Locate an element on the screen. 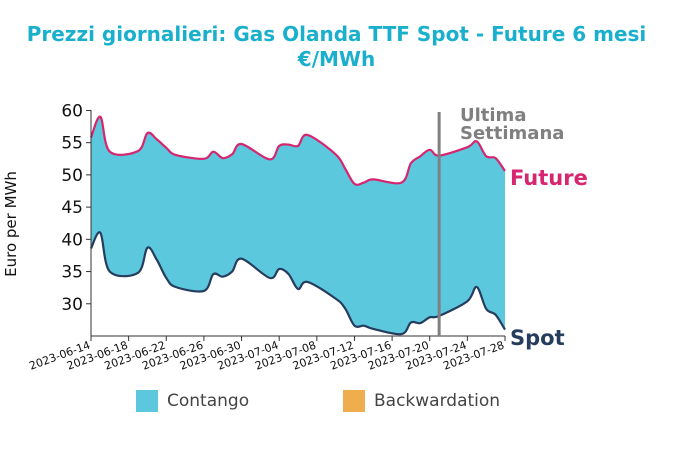 The width and height of the screenshot is (673, 451). spot-line is located at coordinates (298, 283).